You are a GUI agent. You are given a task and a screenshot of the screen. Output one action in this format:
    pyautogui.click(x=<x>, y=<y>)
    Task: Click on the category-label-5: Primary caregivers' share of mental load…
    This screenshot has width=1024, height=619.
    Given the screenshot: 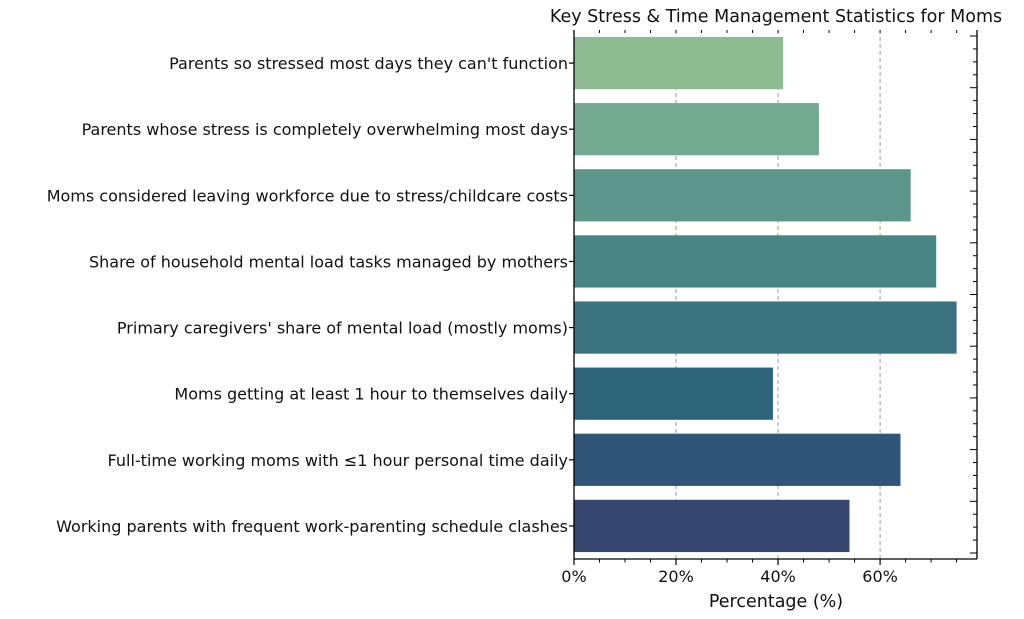 What is the action you would take?
    pyautogui.click(x=342, y=328)
    